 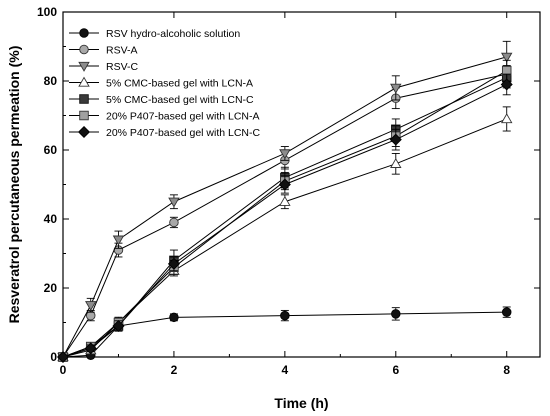 I want to click on legend-item: 20% P407-based gel with LCN-A, so click(x=164, y=117).